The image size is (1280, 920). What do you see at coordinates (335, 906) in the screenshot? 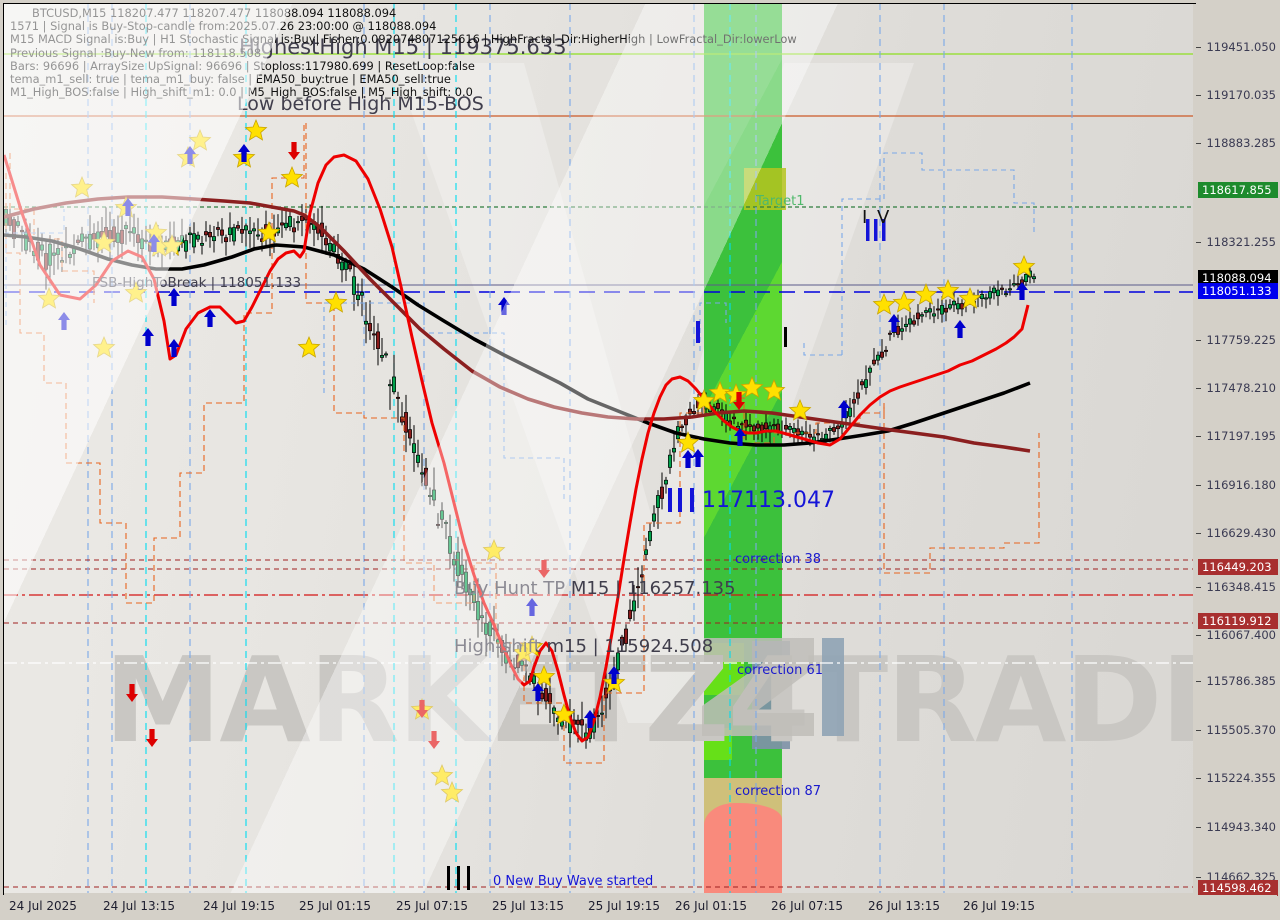
I see `time-tick-label: 25 Jul 01:15` at bounding box center [335, 906].